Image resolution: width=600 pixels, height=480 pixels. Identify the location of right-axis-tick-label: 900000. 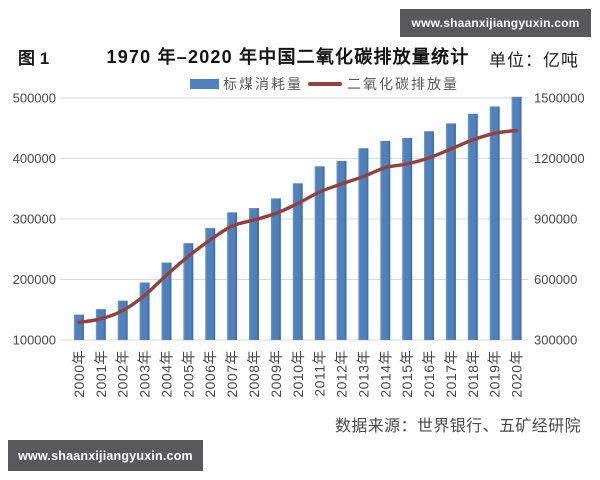
(555, 219).